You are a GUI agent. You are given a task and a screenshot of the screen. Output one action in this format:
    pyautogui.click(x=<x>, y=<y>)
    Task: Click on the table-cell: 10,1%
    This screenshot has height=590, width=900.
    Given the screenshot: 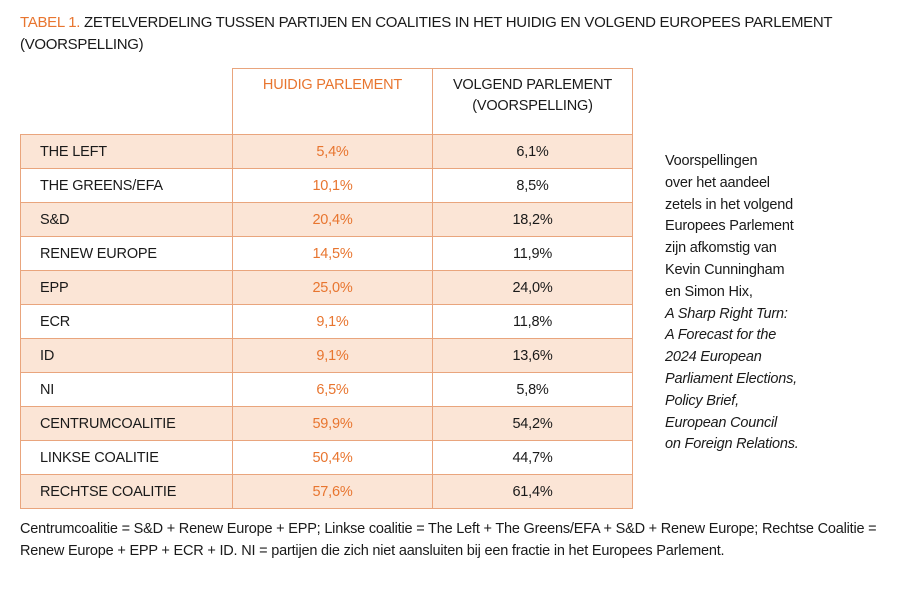 What is the action you would take?
    pyautogui.click(x=332, y=185)
    